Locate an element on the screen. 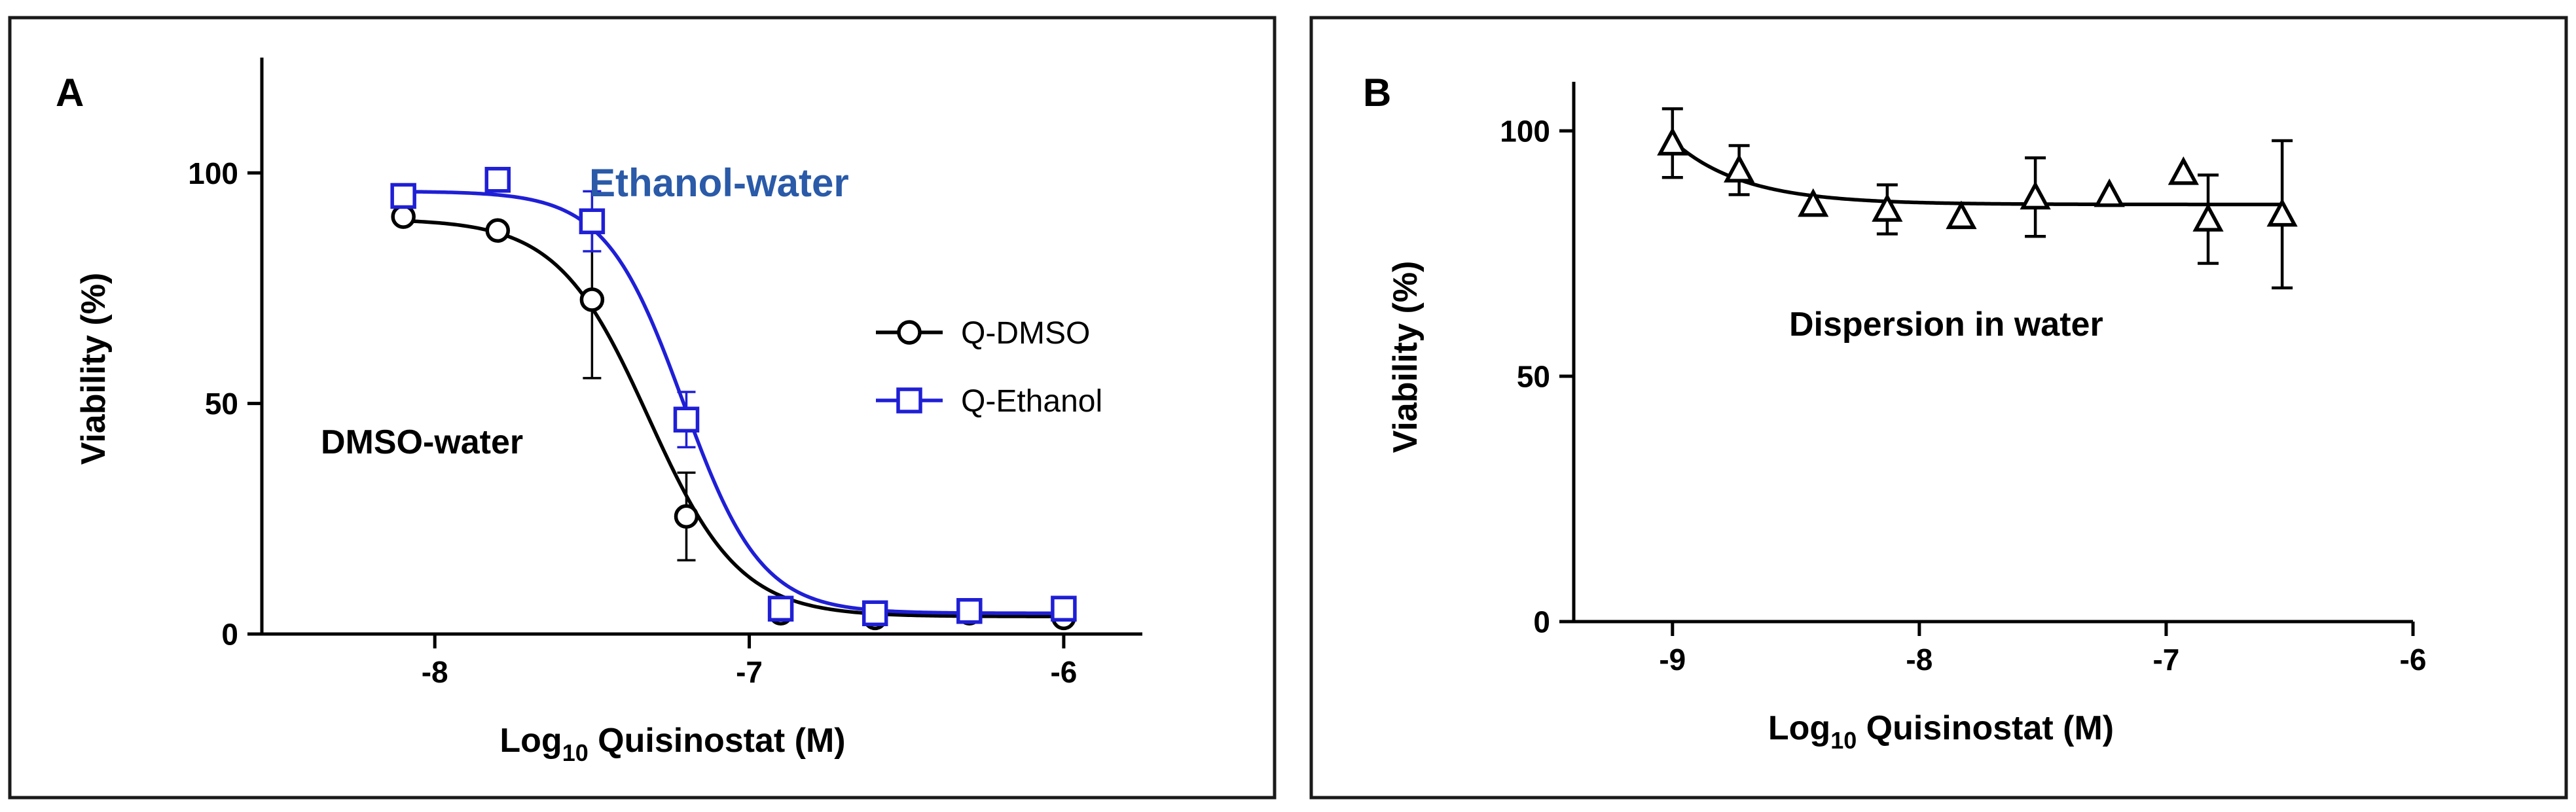 The height and width of the screenshot is (812, 2576). legend-marker-q-dmso is located at coordinates (909, 332).